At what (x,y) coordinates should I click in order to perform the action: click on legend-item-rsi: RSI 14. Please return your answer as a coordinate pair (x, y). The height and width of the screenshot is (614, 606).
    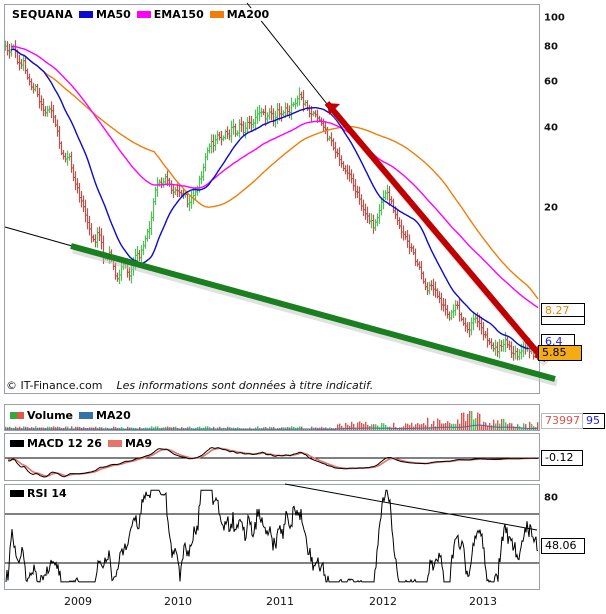
    Looking at the image, I should click on (38, 493).